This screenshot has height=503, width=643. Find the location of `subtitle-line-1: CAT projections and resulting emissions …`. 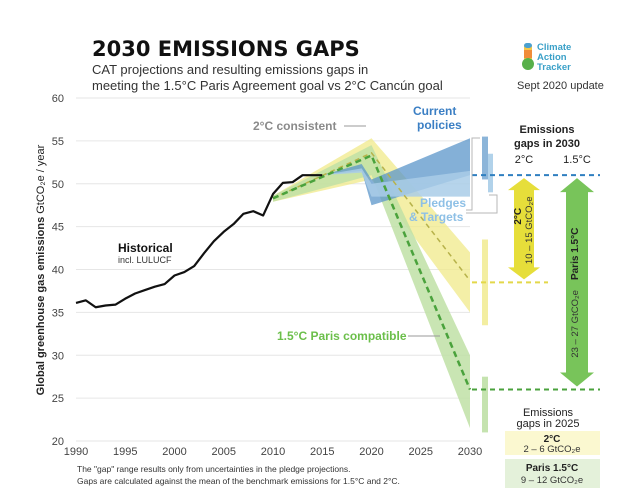

subtitle-line-1: CAT projections and resulting emissions … is located at coordinates (230, 69).